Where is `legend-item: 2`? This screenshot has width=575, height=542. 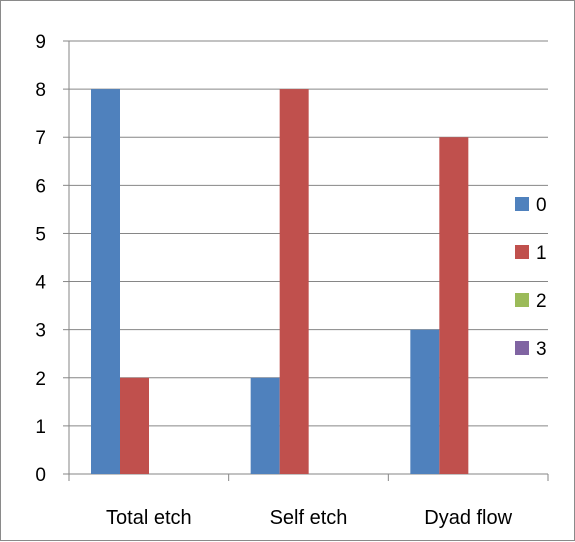 legend-item: 2 is located at coordinates (531, 301).